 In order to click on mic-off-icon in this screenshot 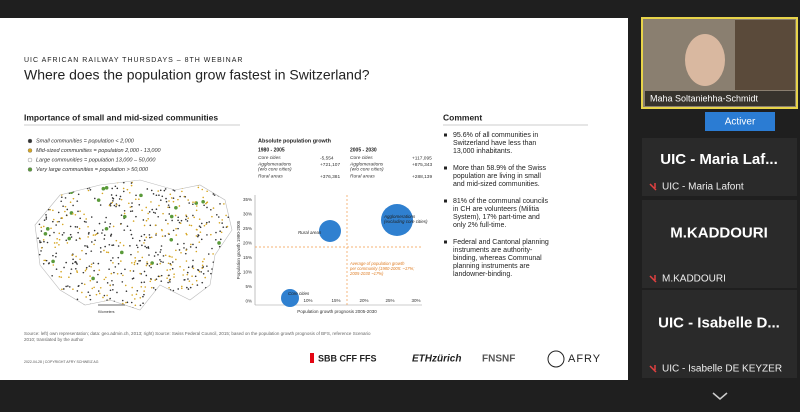, I will do `click(653, 279)`.